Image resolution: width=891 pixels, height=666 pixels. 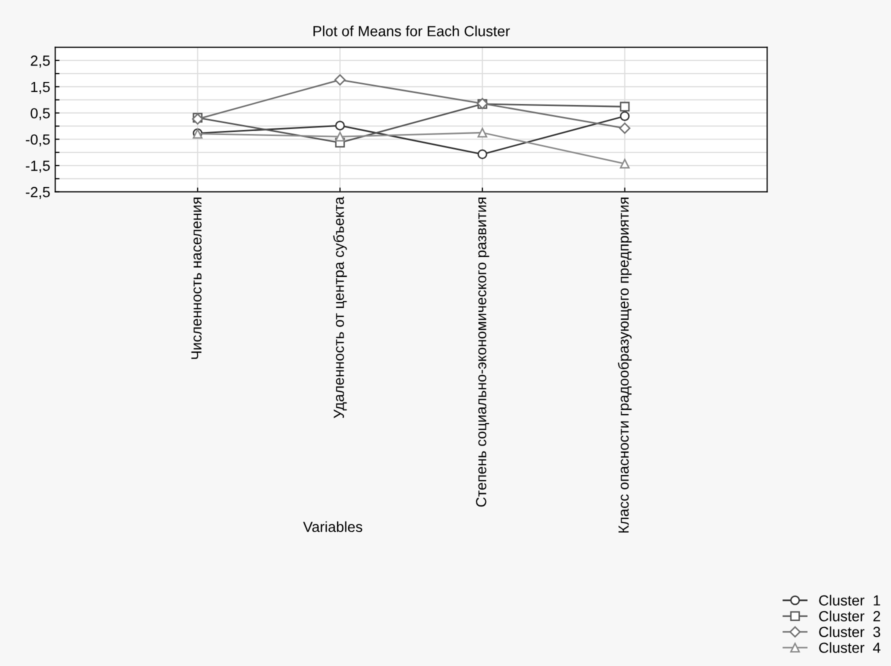 What do you see at coordinates (332, 526) in the screenshot?
I see `x-axis-title: Variables` at bounding box center [332, 526].